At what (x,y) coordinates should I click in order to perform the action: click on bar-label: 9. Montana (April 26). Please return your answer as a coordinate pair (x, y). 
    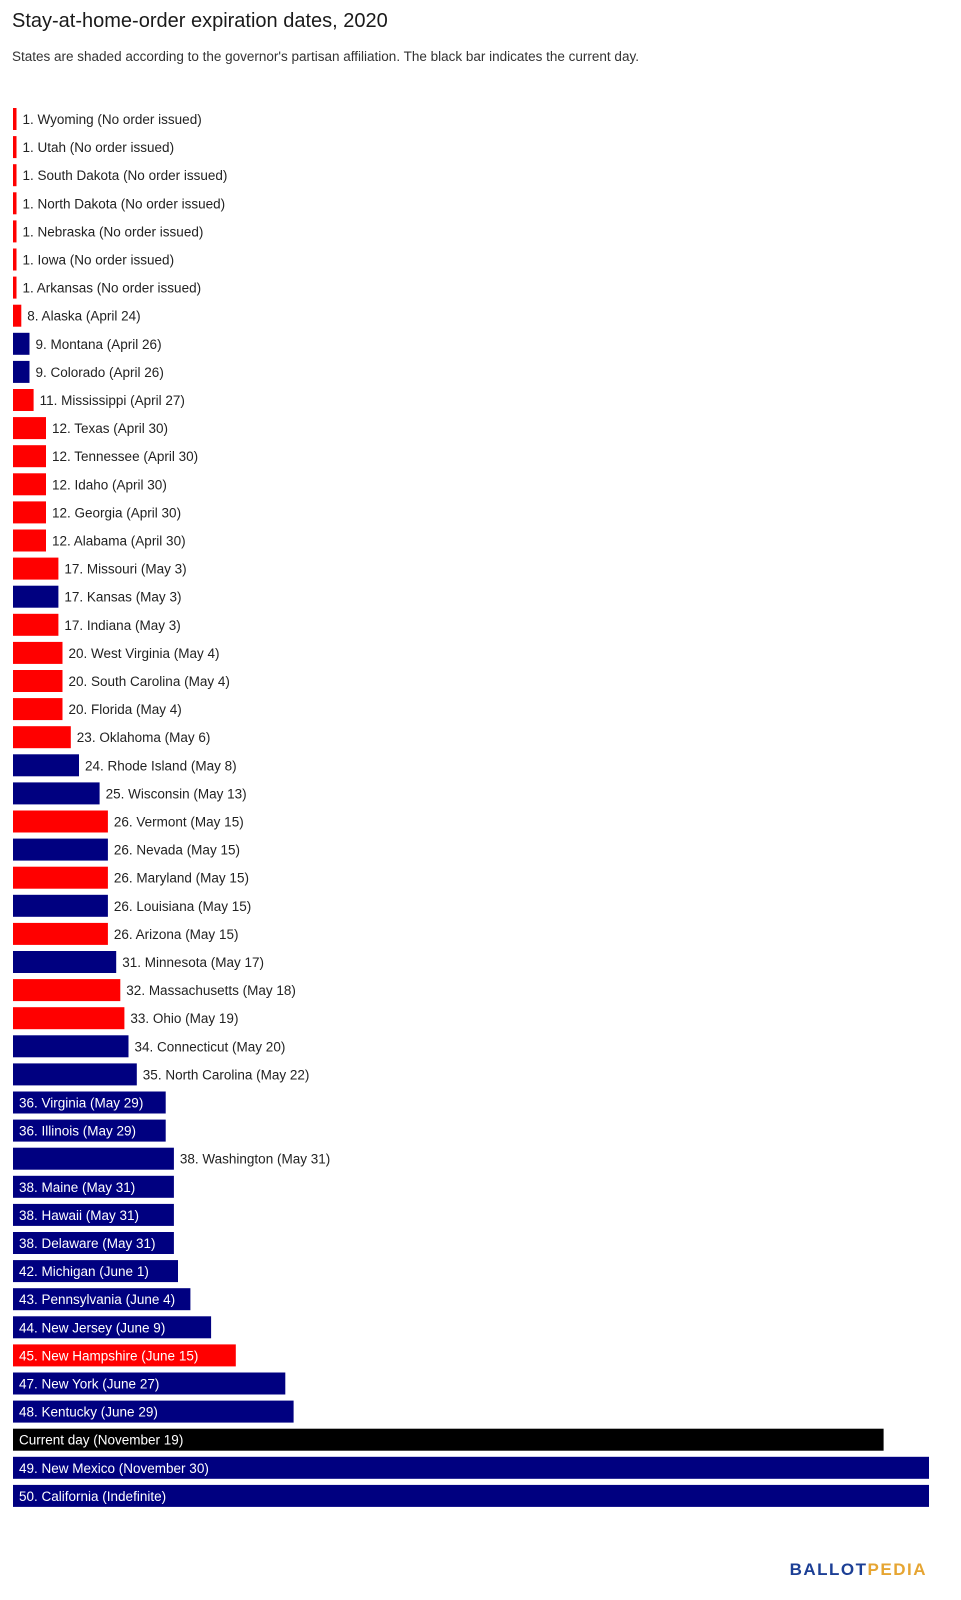
    Looking at the image, I should click on (99, 344).